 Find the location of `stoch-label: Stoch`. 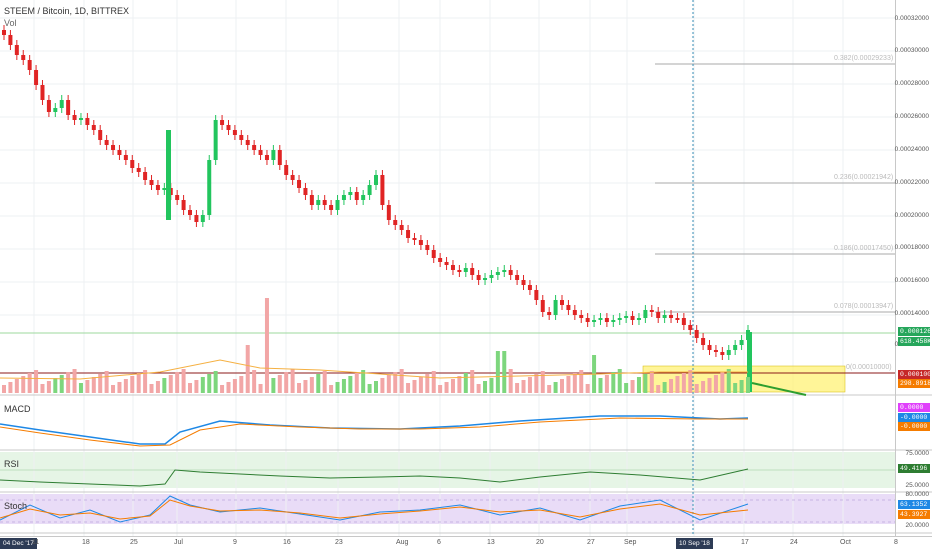

stoch-label: Stoch is located at coordinates (16, 506).